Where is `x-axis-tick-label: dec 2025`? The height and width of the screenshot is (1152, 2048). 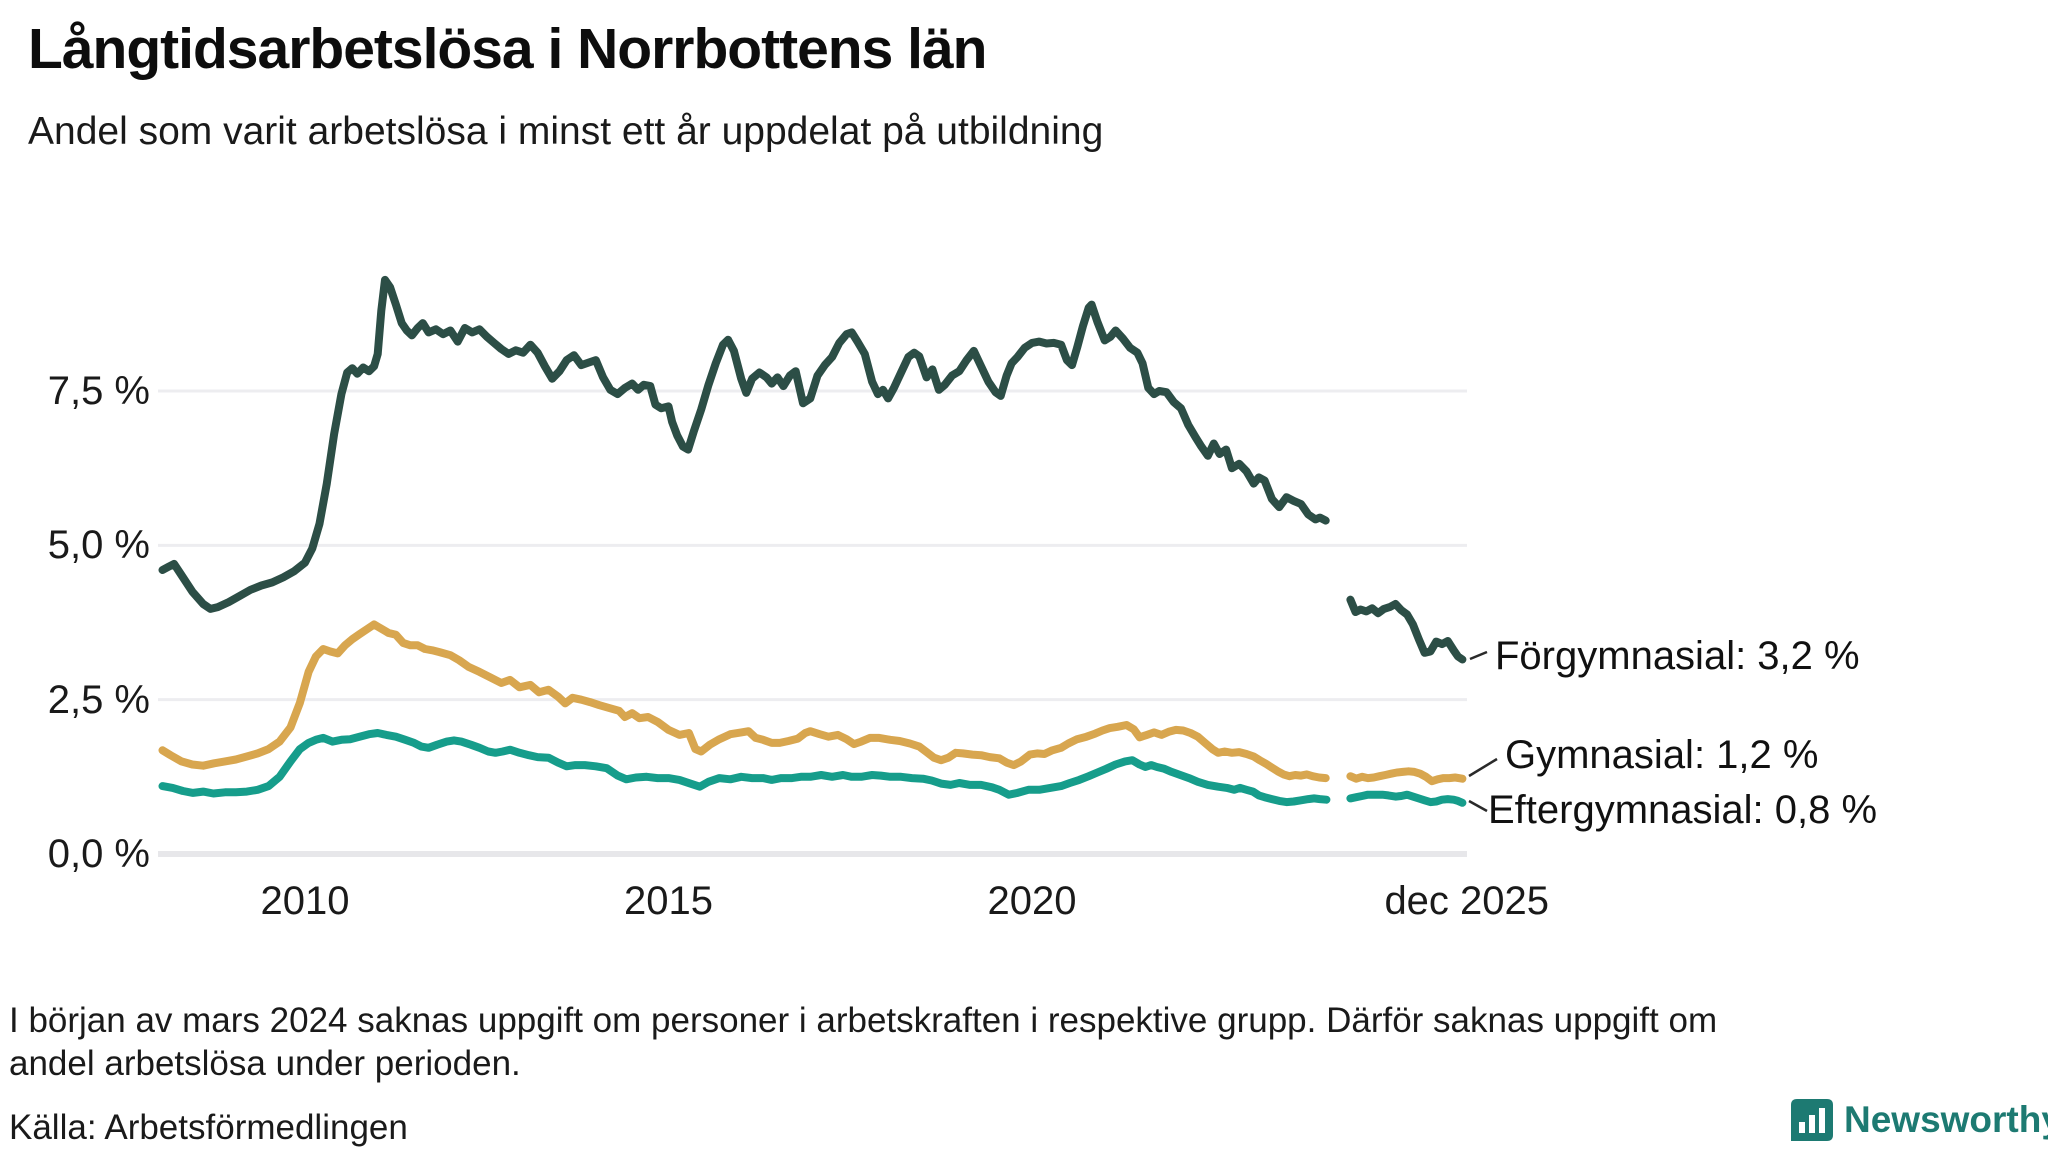 x-axis-tick-label: dec 2025 is located at coordinates (1467, 901).